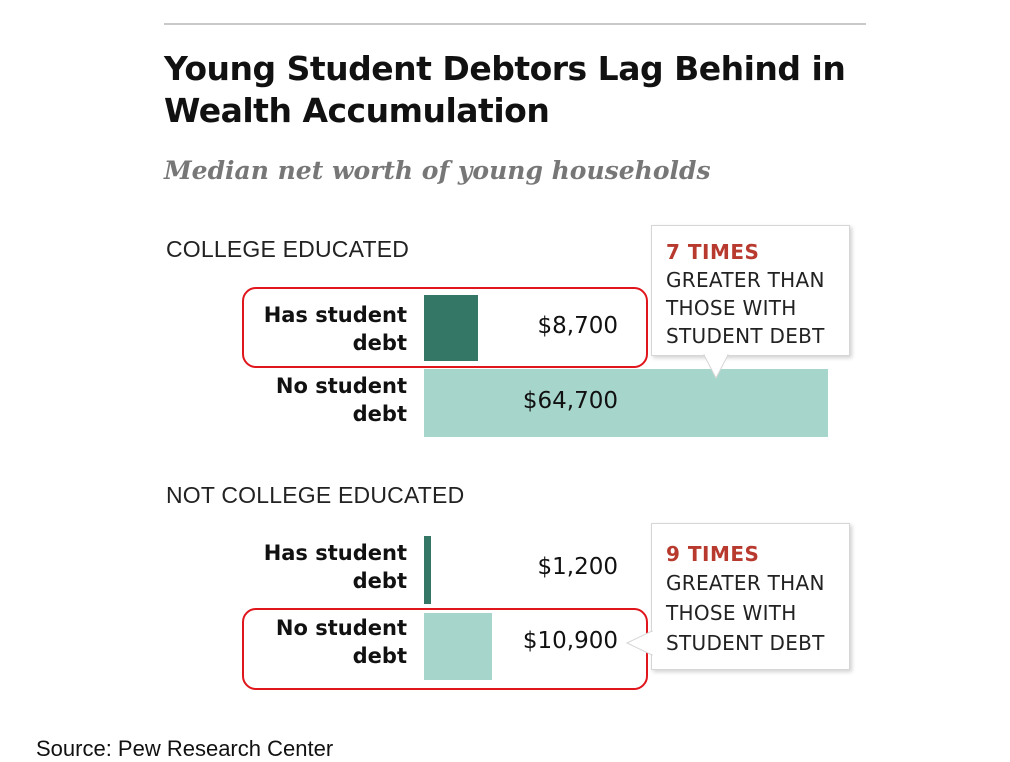 Image resolution: width=1010 pixels, height=762 pixels. What do you see at coordinates (713, 252) in the screenshot?
I see `callout-multiplier: 7 TIMES` at bounding box center [713, 252].